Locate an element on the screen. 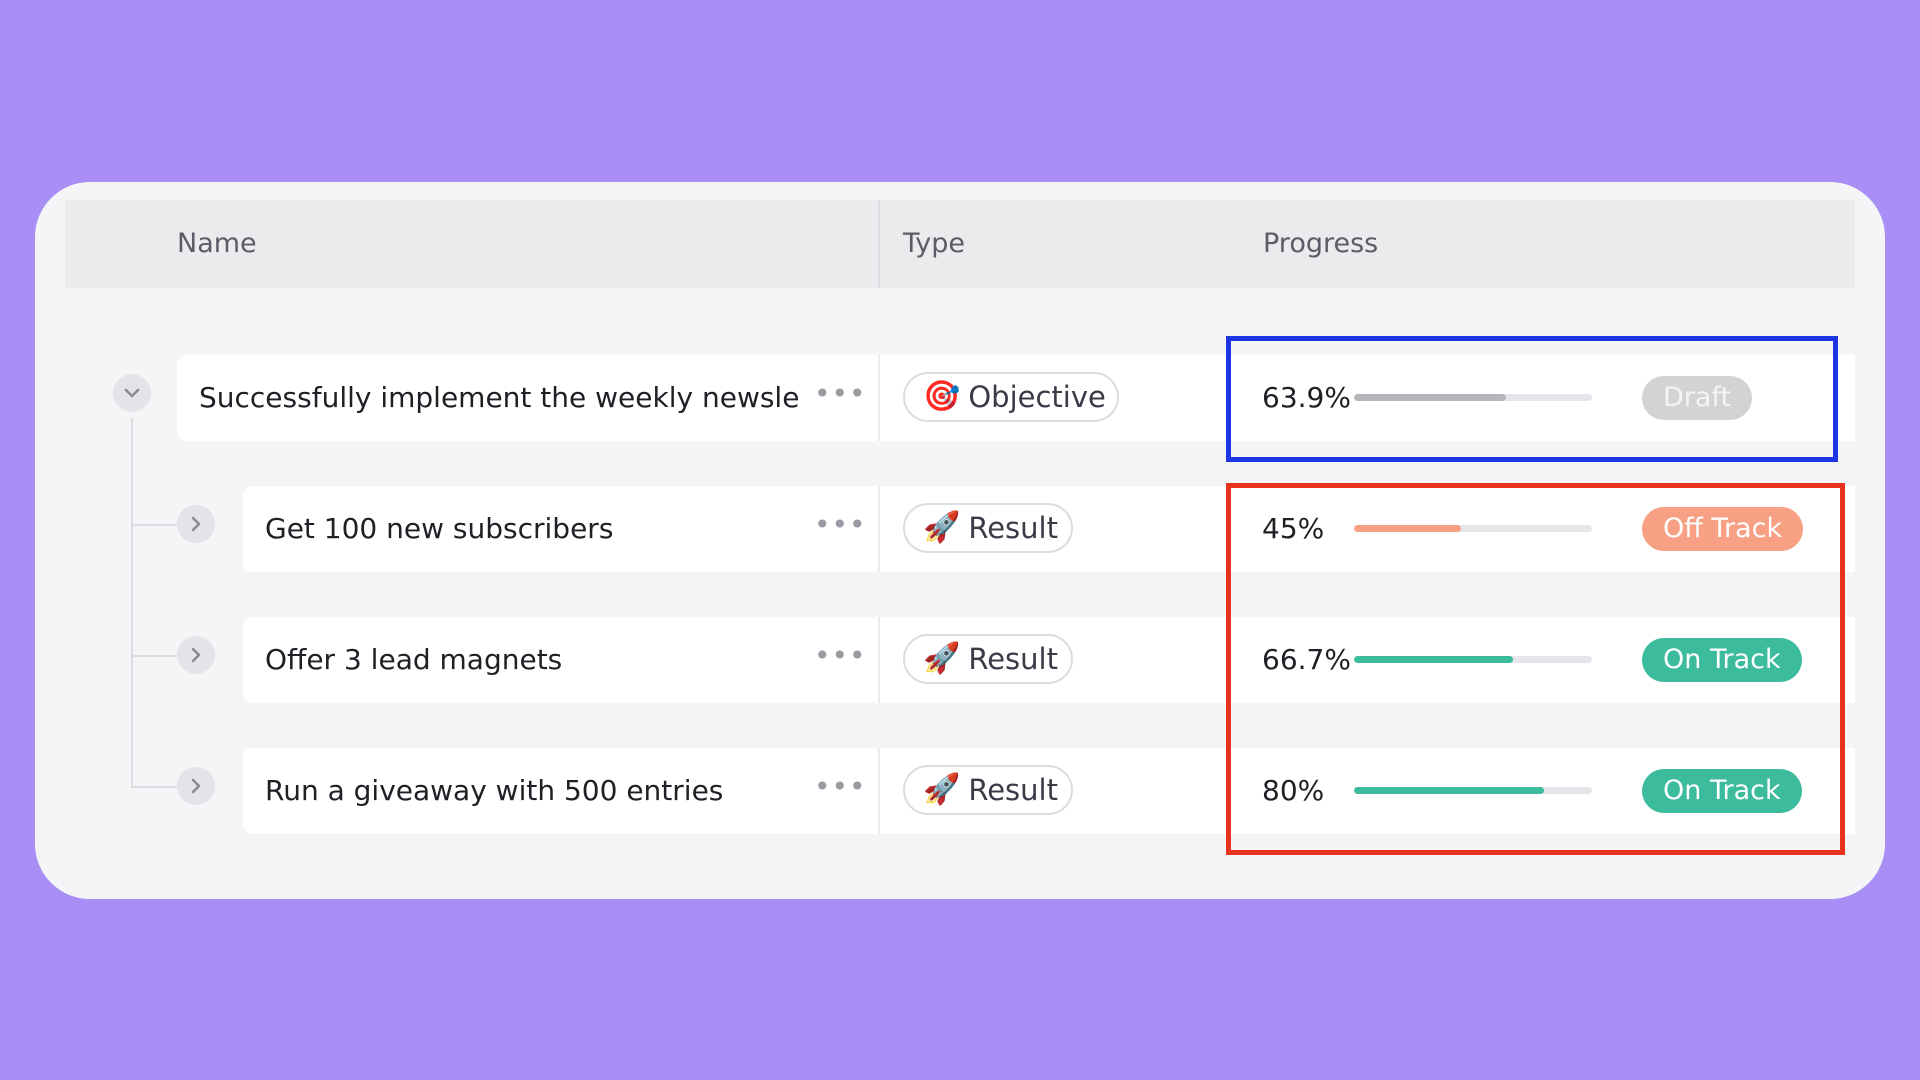 Image resolution: width=1920 pixels, height=1080 pixels. row-title: Run a giveaway with 500 entries is located at coordinates (494, 790).